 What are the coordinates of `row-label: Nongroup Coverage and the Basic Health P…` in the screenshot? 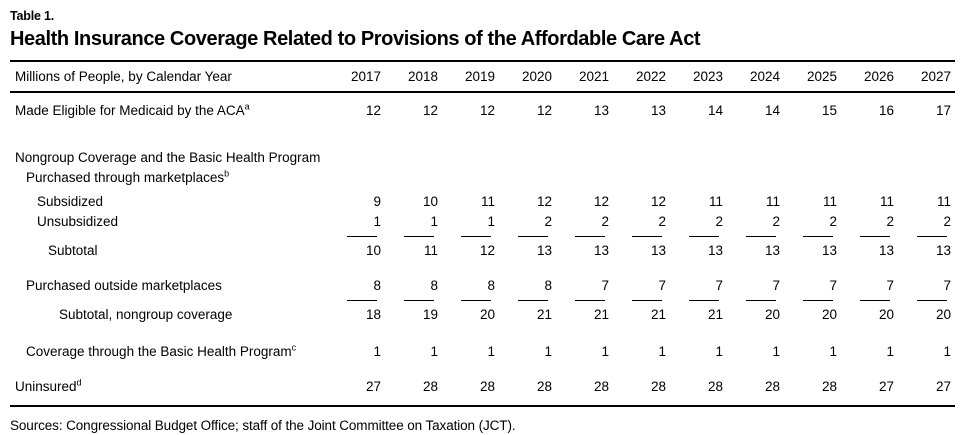 It's located at (168, 157).